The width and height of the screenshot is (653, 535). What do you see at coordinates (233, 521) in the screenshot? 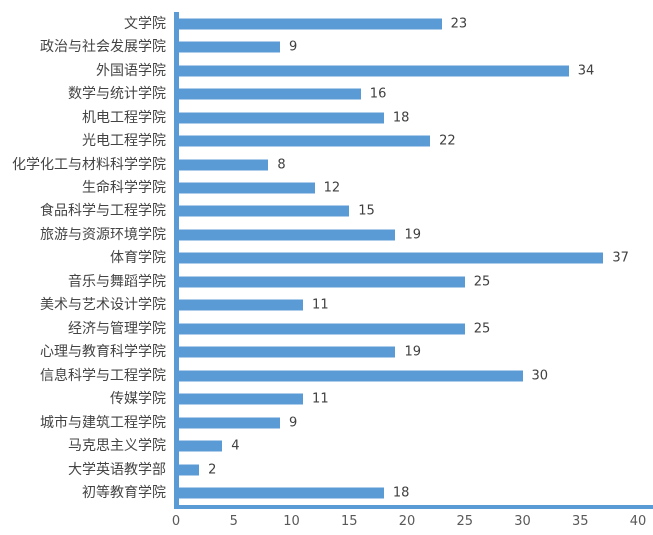
I see `x-tick-label: 5` at bounding box center [233, 521].